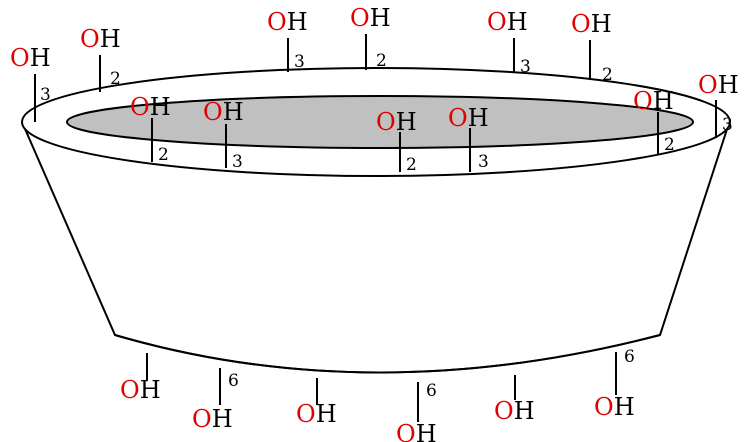  I want to click on outer-hydroxyl-5: OH, so click(507, 22).